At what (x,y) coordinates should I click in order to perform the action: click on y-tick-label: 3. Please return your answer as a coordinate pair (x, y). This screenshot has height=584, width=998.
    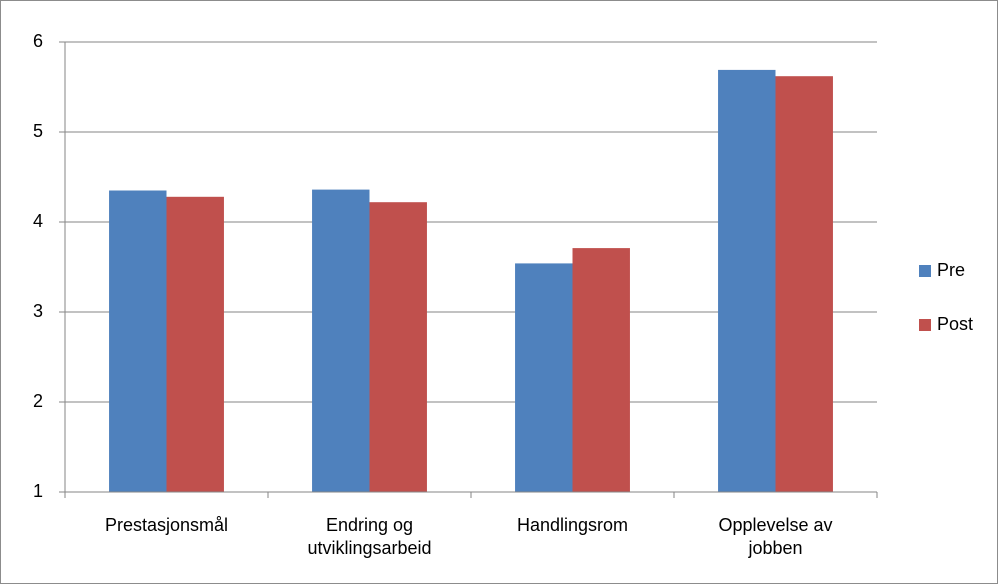
    Looking at the image, I should click on (38, 311).